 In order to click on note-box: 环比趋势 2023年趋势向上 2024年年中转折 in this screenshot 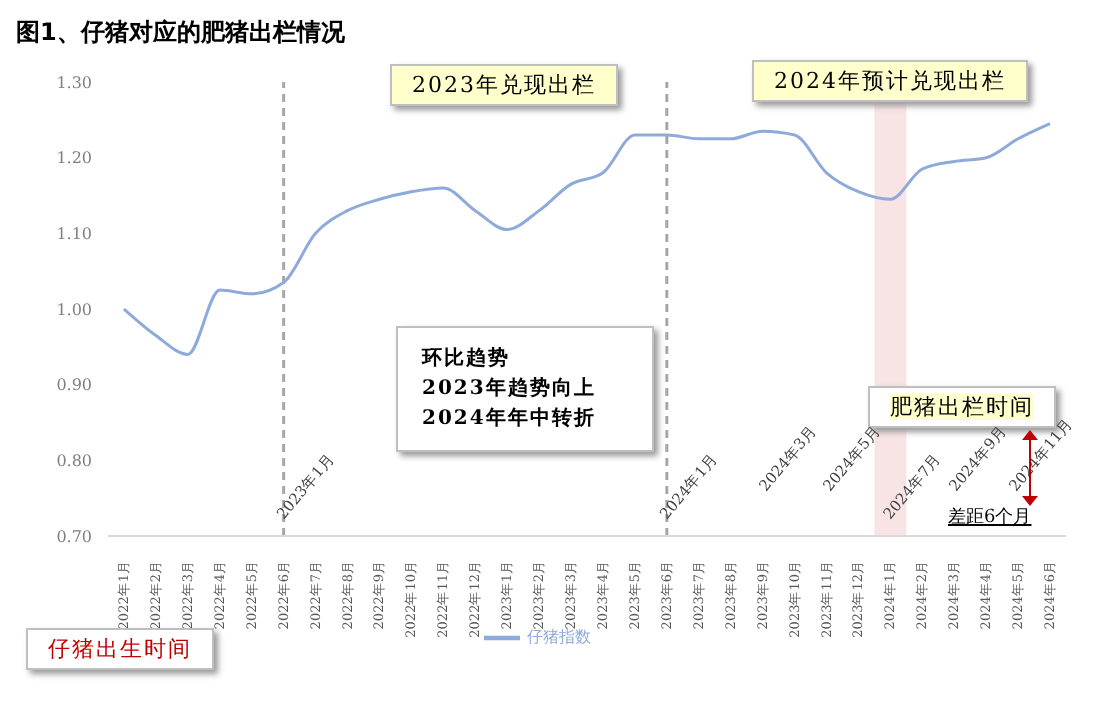, I will do `click(525, 389)`.